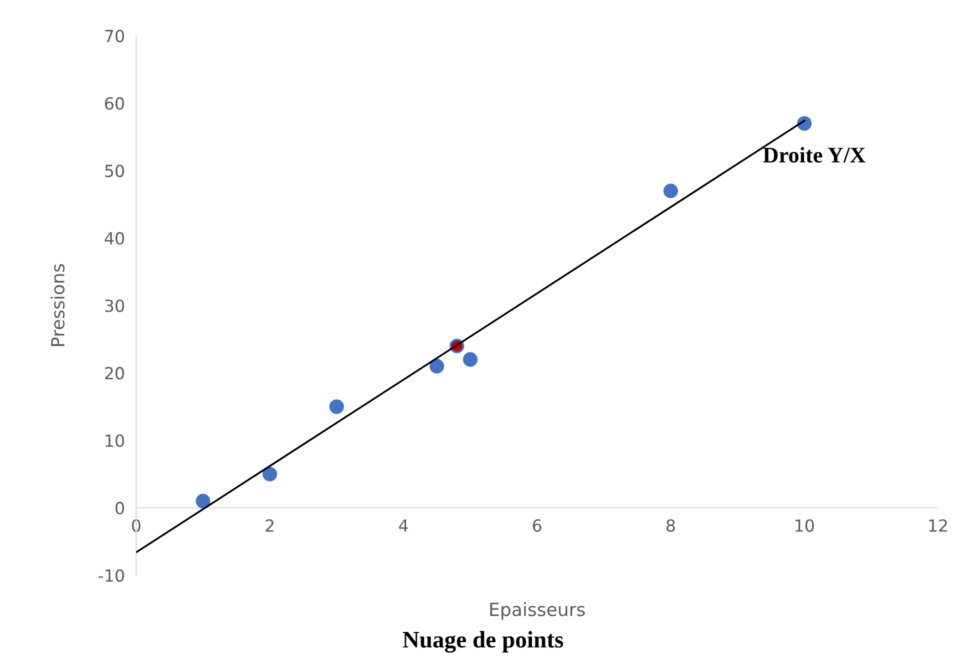  I want to click on y-tick-label: 10, so click(115, 440).